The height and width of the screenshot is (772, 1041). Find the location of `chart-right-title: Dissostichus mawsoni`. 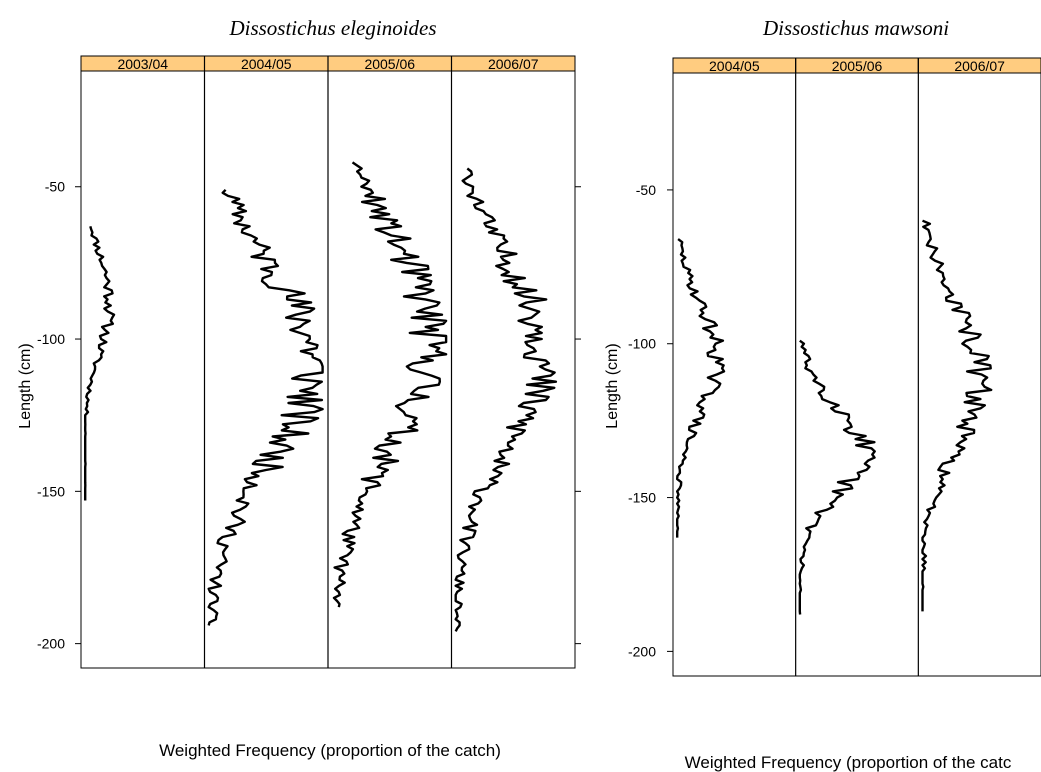

chart-right-title: Dissostichus mawsoni is located at coordinates (855, 28).